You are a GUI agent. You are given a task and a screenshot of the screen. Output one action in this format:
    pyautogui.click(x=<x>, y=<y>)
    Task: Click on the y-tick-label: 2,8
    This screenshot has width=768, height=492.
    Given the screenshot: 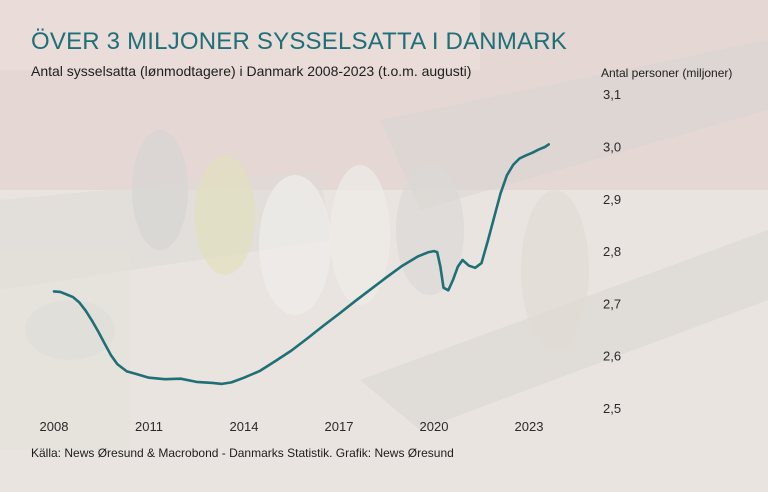 What is the action you would take?
    pyautogui.click(x=612, y=251)
    